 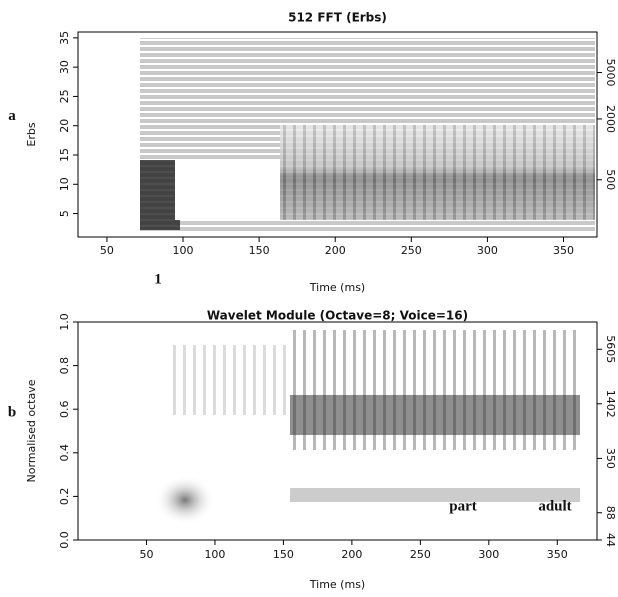 What do you see at coordinates (31, 430) in the screenshot?
I see `y-axis-label: Normalised octave` at bounding box center [31, 430].